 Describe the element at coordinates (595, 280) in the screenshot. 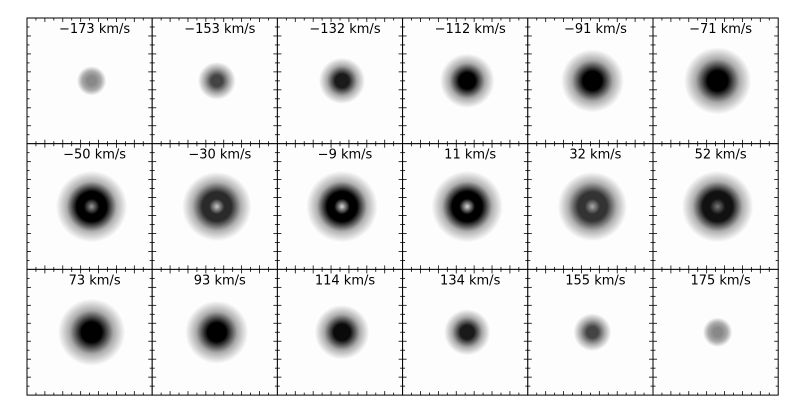

I see `velocity-label: 155 km/s` at that location.